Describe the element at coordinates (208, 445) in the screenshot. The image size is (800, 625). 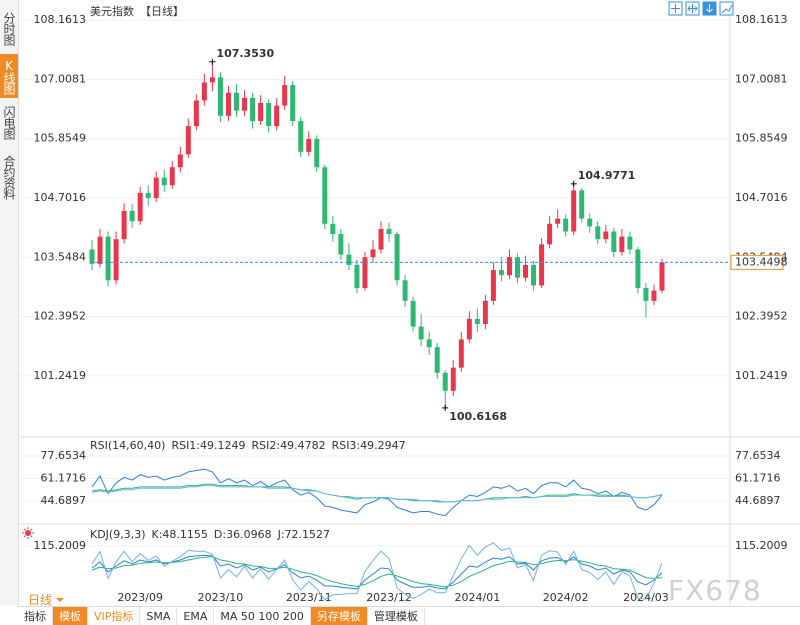
I see `panel-header: RSI1:49.1249` at that location.